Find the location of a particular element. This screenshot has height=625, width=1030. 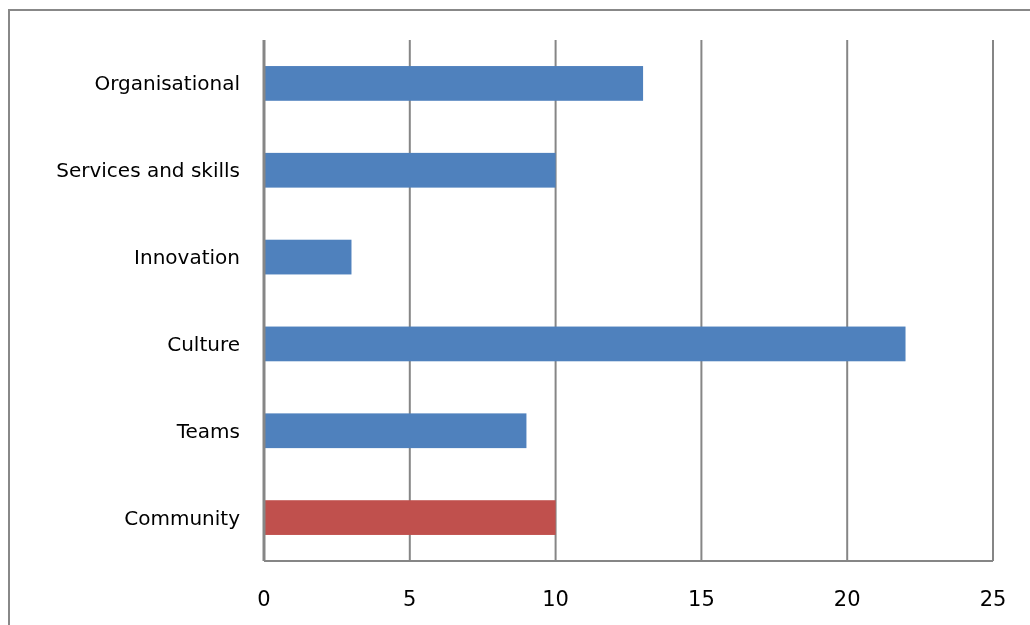

y-tick-label: Culture is located at coordinates (203, 343).